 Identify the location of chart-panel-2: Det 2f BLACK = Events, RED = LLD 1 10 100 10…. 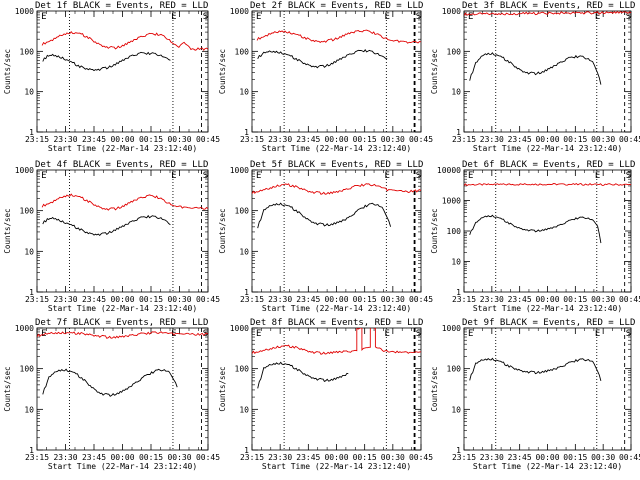
(325, 77).